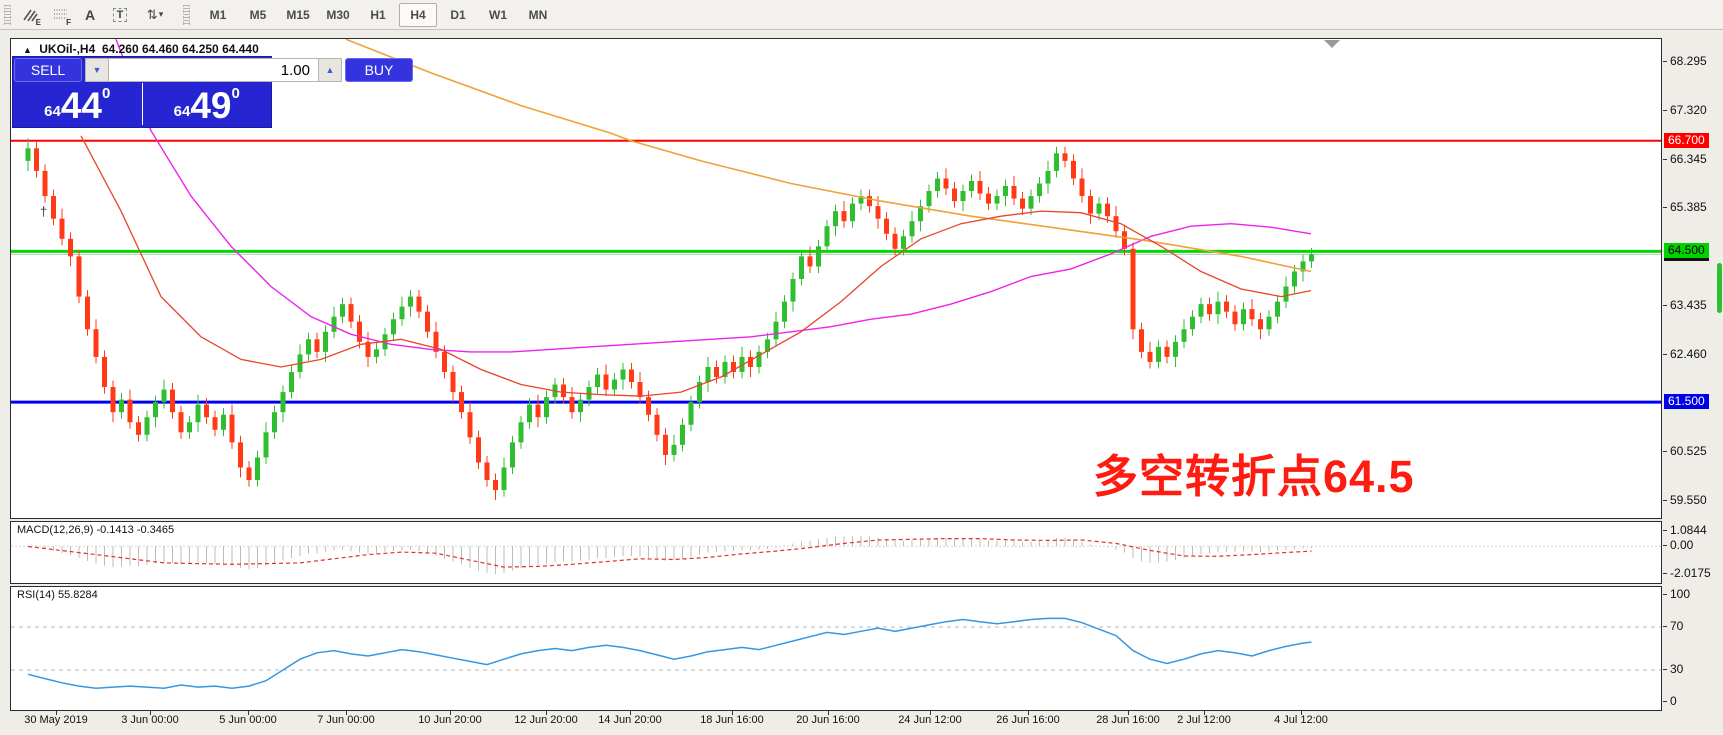 The width and height of the screenshot is (1723, 735). I want to click on price-label: 62.460, so click(1688, 353).